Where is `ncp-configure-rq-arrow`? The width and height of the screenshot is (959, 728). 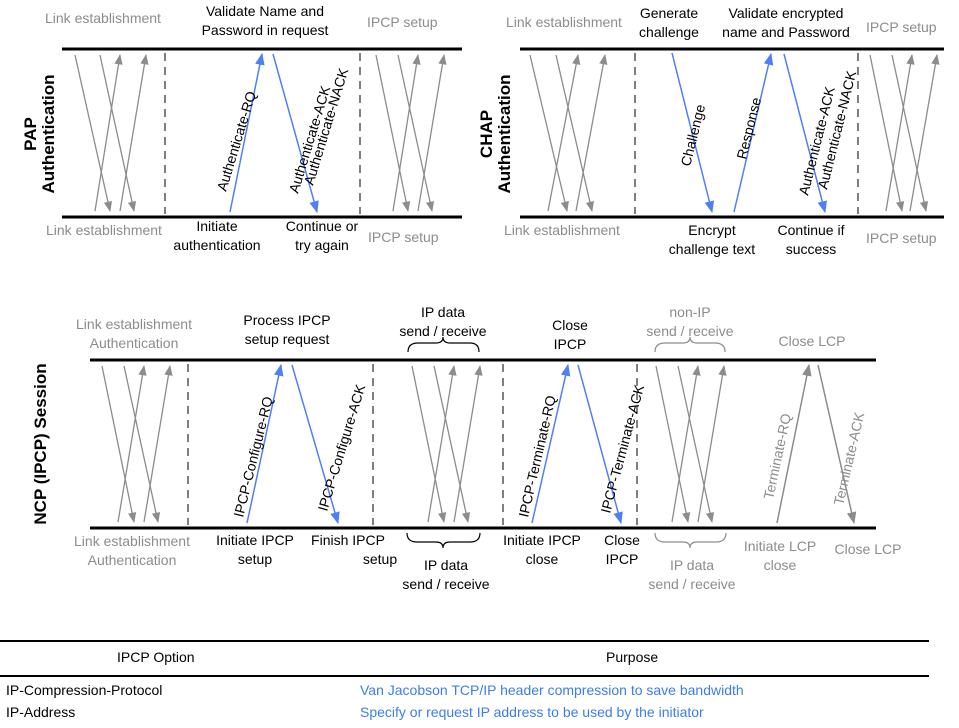
ncp-configure-rq-arrow is located at coordinates (265, 443).